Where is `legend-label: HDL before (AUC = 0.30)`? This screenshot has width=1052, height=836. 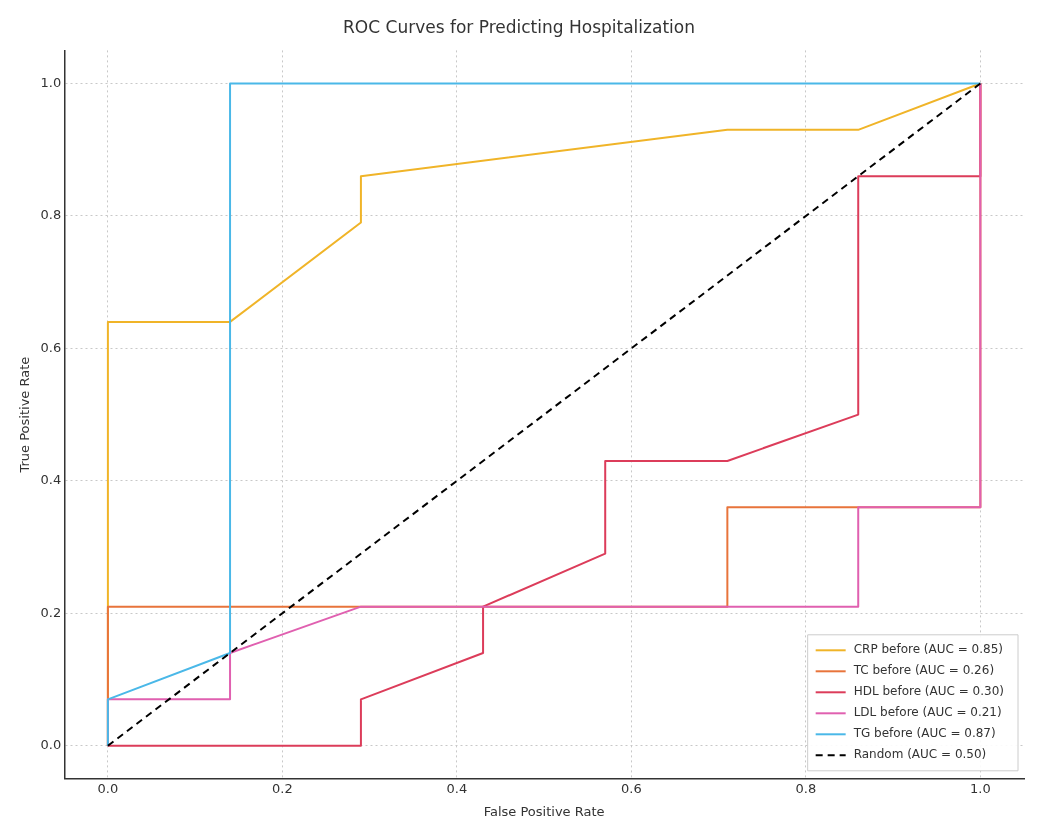 legend-label: HDL before (AUC = 0.30) is located at coordinates (929, 691).